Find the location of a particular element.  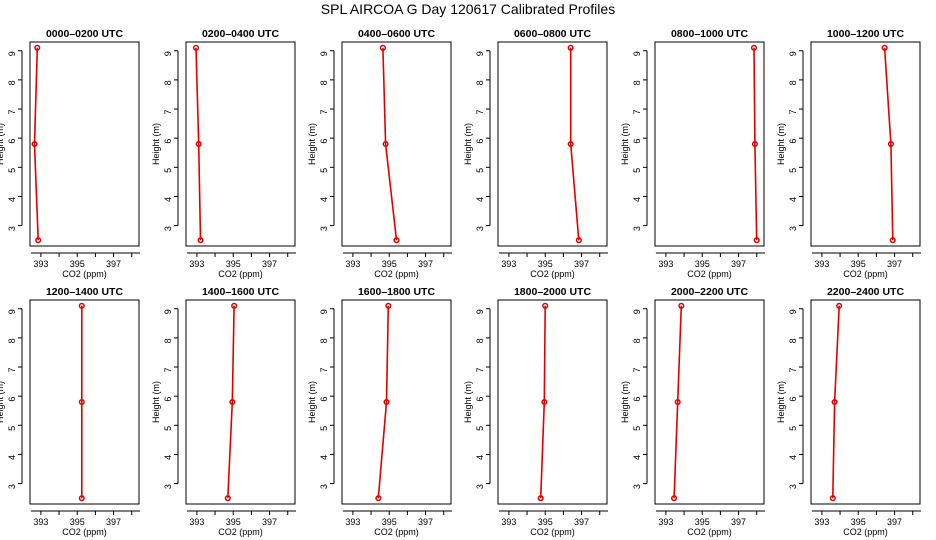

panel-title: 0000–0200 UTC is located at coordinates (84, 34).